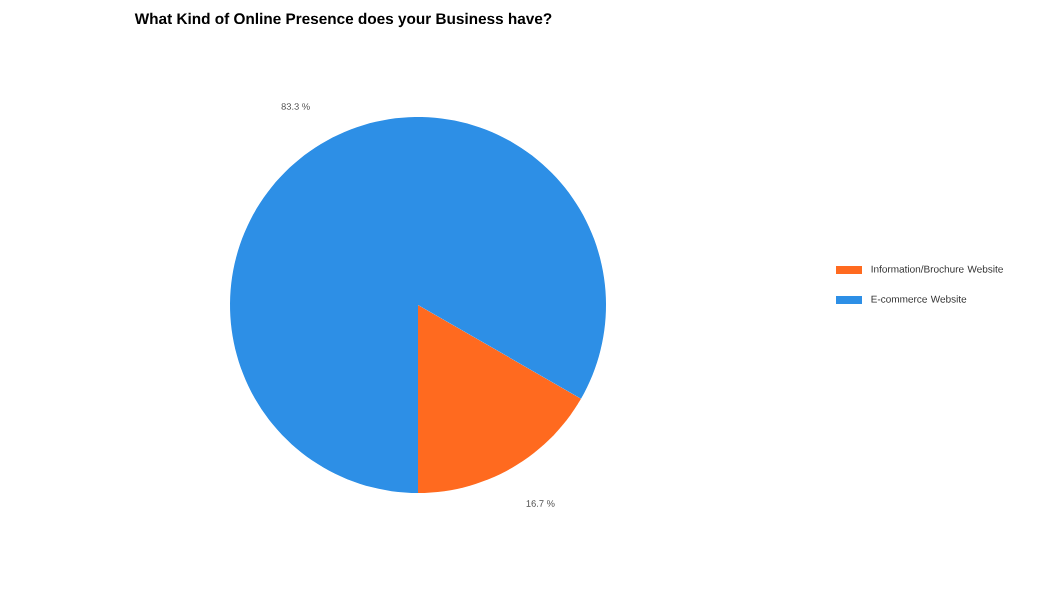  I want to click on data-label: 16.7 %, so click(540, 503).